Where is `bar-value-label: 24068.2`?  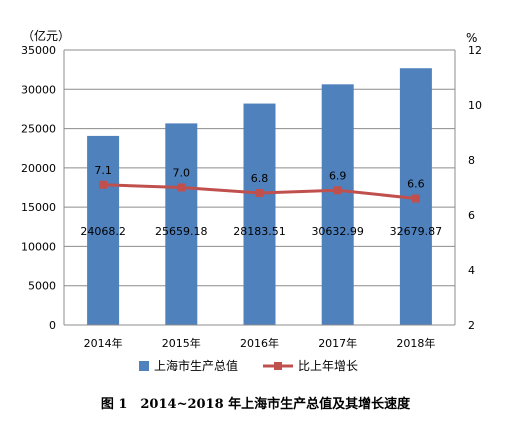
bar-value-label: 24068.2 is located at coordinates (103, 231).